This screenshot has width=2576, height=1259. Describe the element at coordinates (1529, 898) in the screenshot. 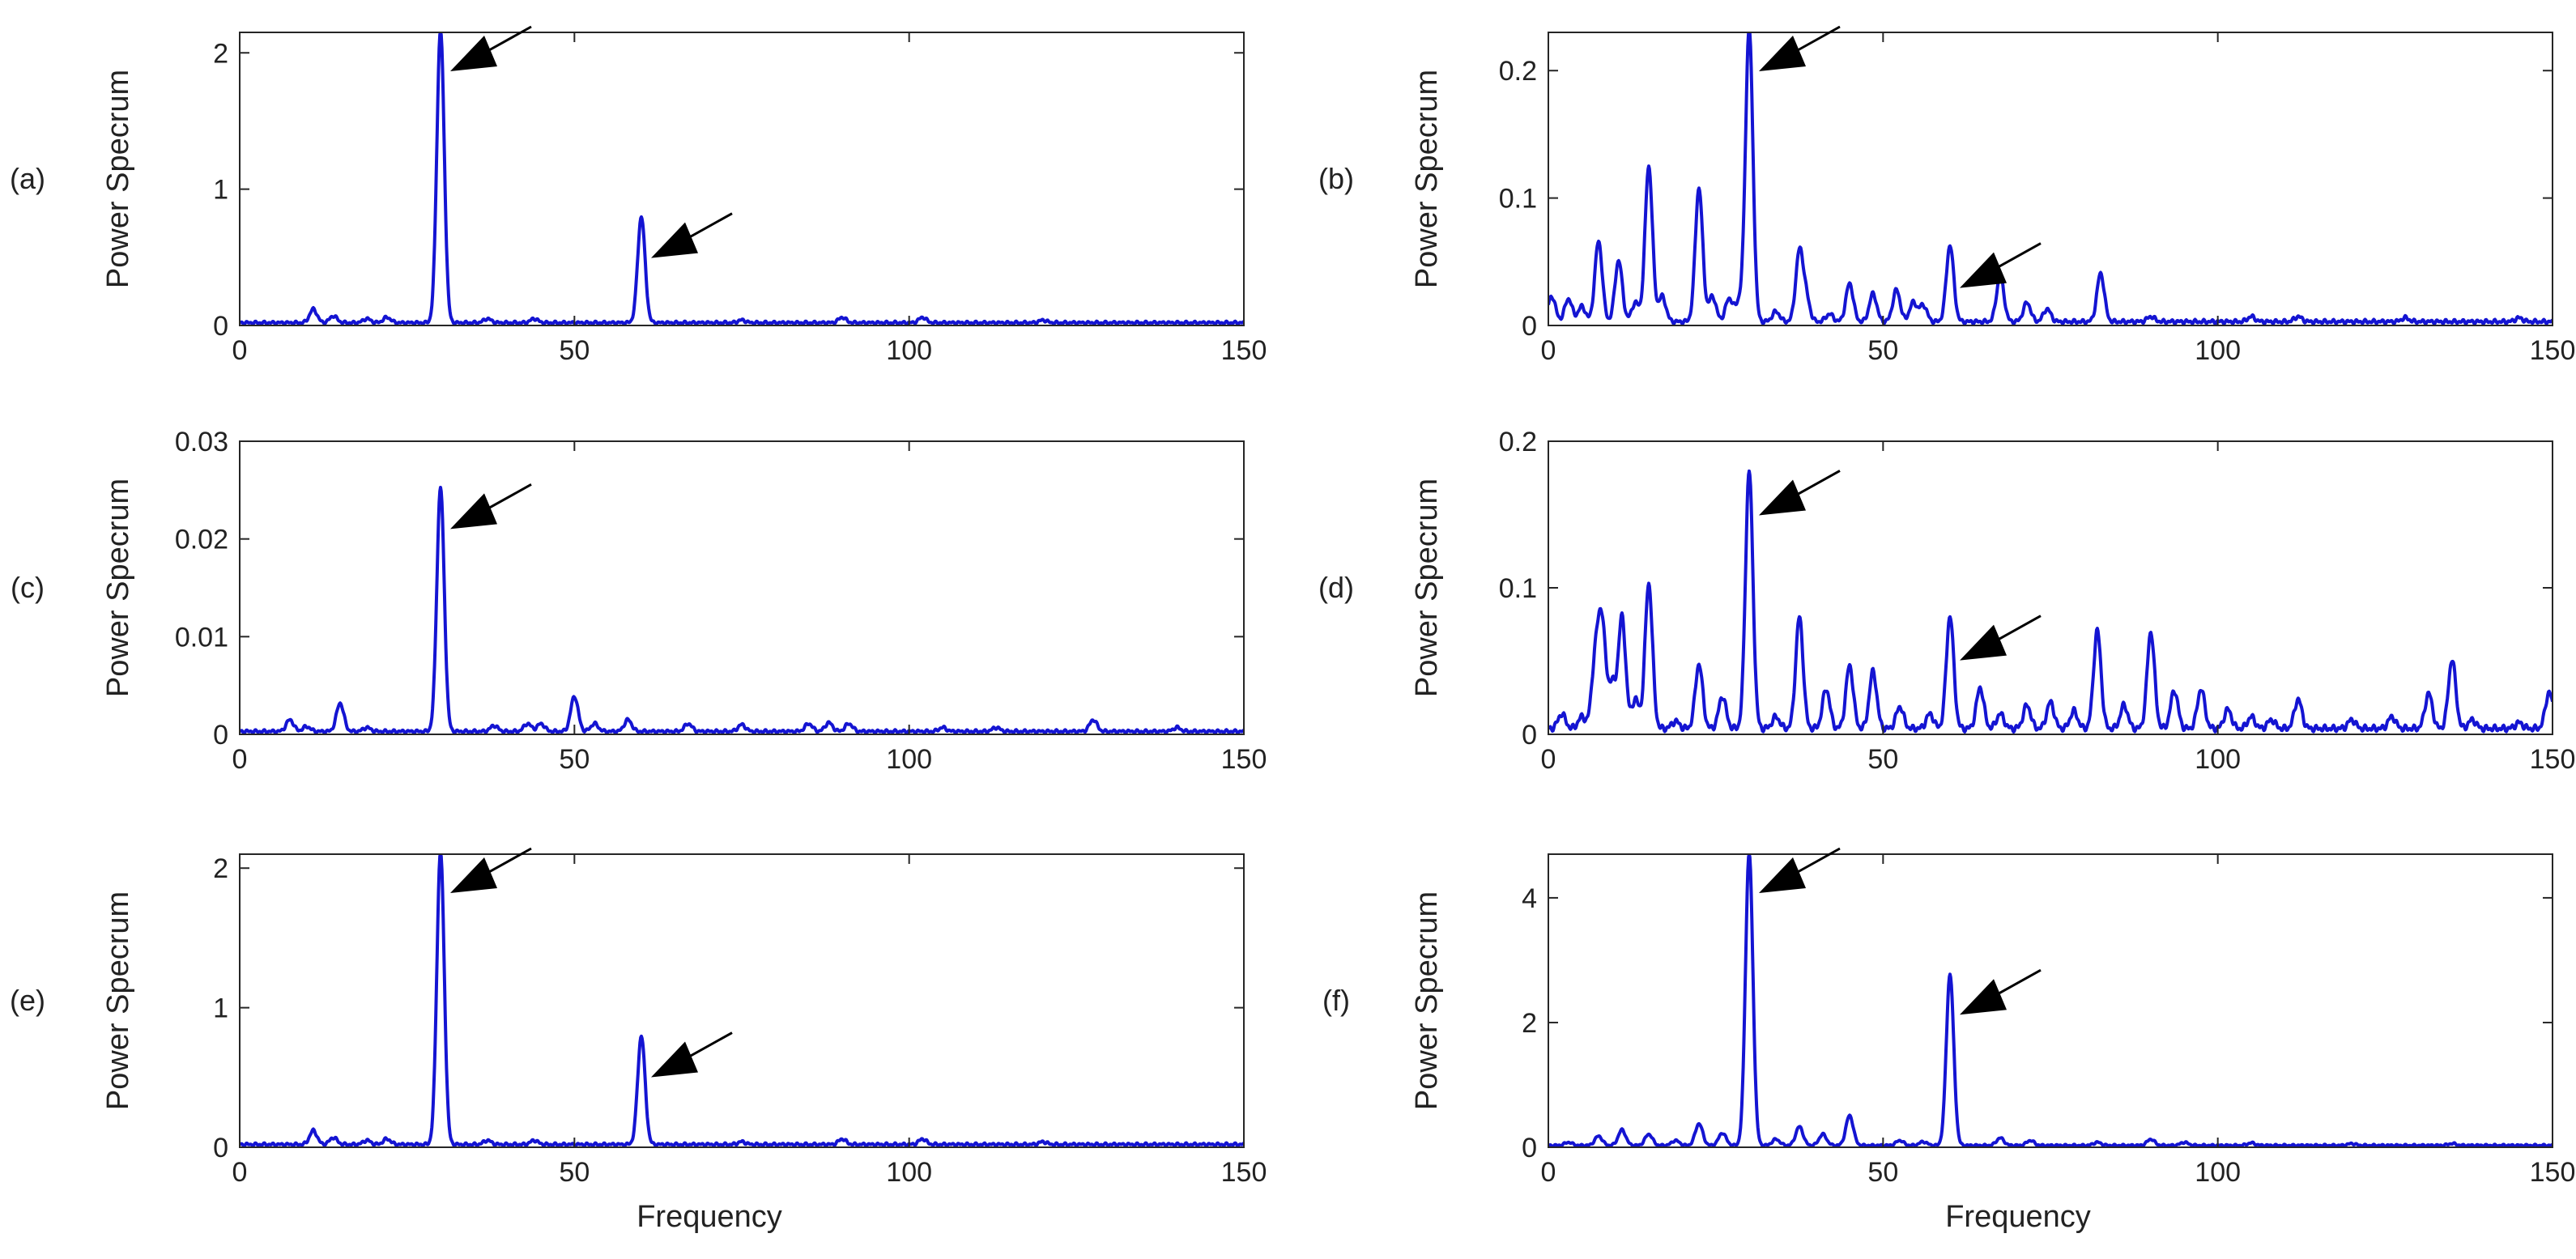

I see `y-tick-label: 4` at that location.